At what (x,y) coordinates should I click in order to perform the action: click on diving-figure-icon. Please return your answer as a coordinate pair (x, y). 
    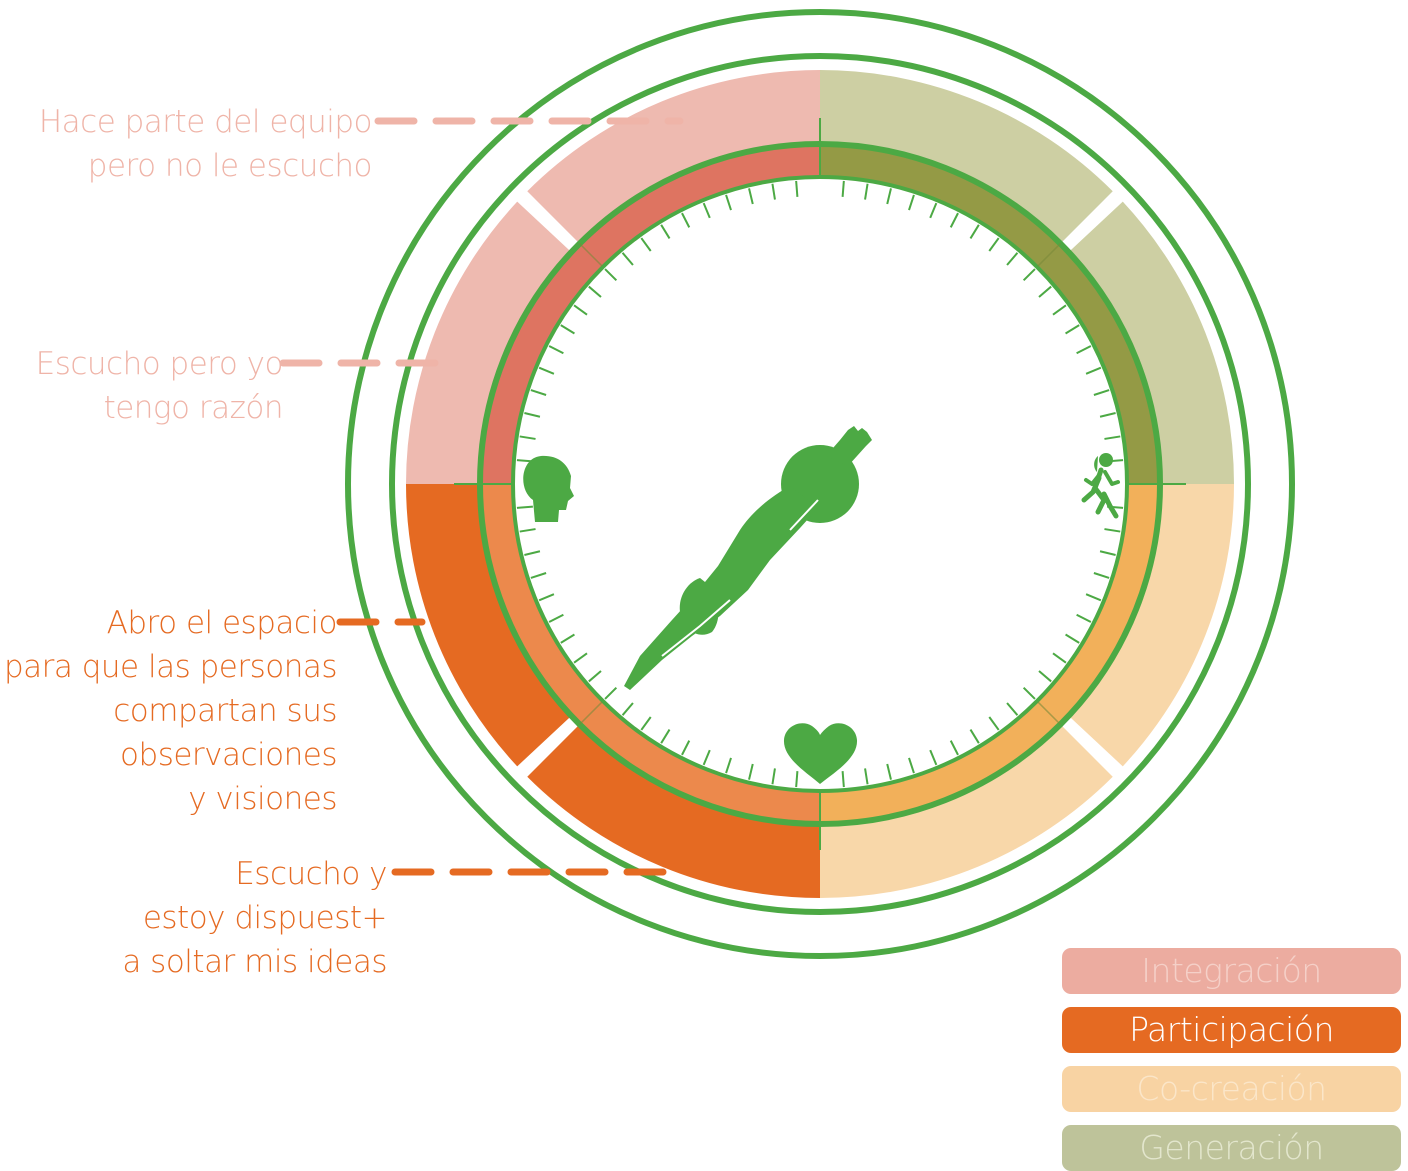
    Looking at the image, I should click on (748, 558).